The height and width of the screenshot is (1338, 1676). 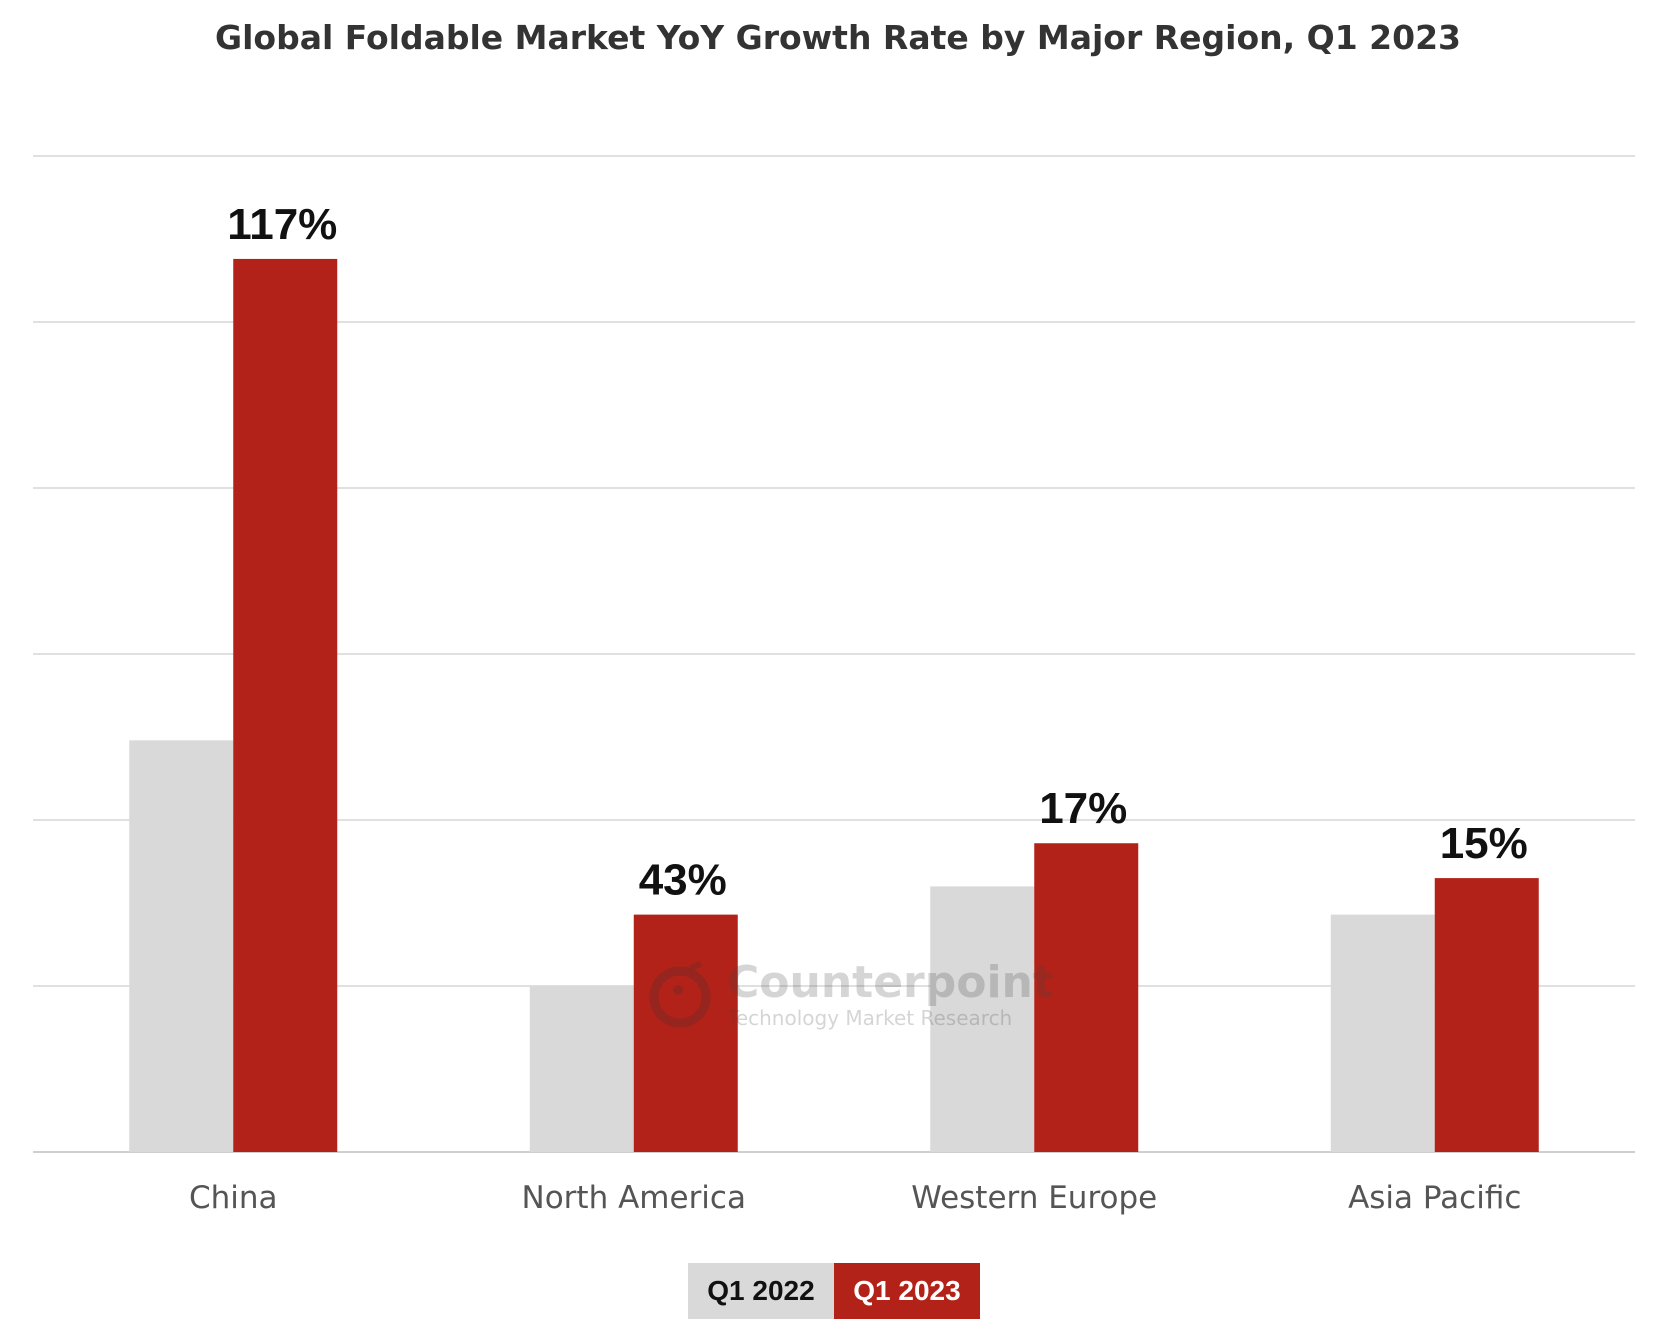 I want to click on bar-q1-2023-asia-pacific, so click(x=1486, y=1015).